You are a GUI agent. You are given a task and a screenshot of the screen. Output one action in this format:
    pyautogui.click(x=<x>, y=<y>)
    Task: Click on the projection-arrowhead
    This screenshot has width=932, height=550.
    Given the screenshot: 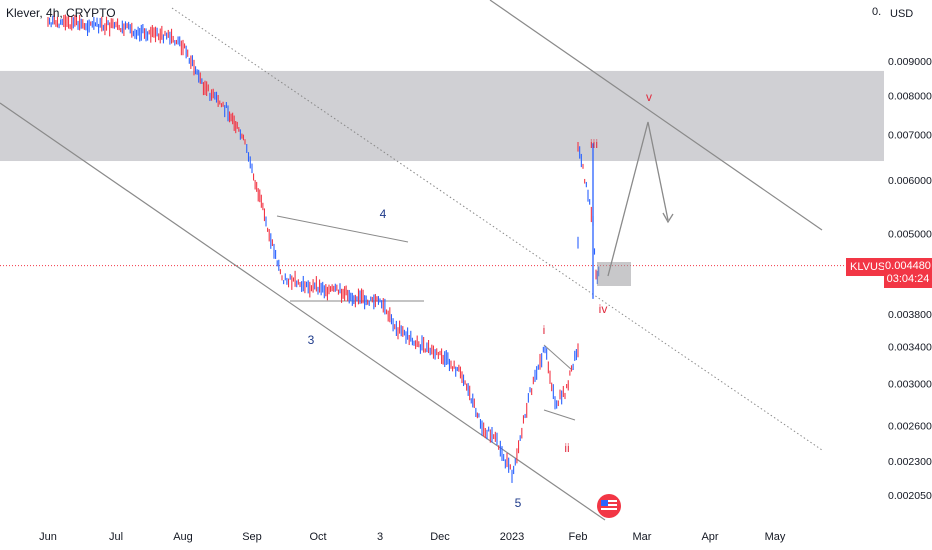 What is the action you would take?
    pyautogui.click(x=668, y=218)
    